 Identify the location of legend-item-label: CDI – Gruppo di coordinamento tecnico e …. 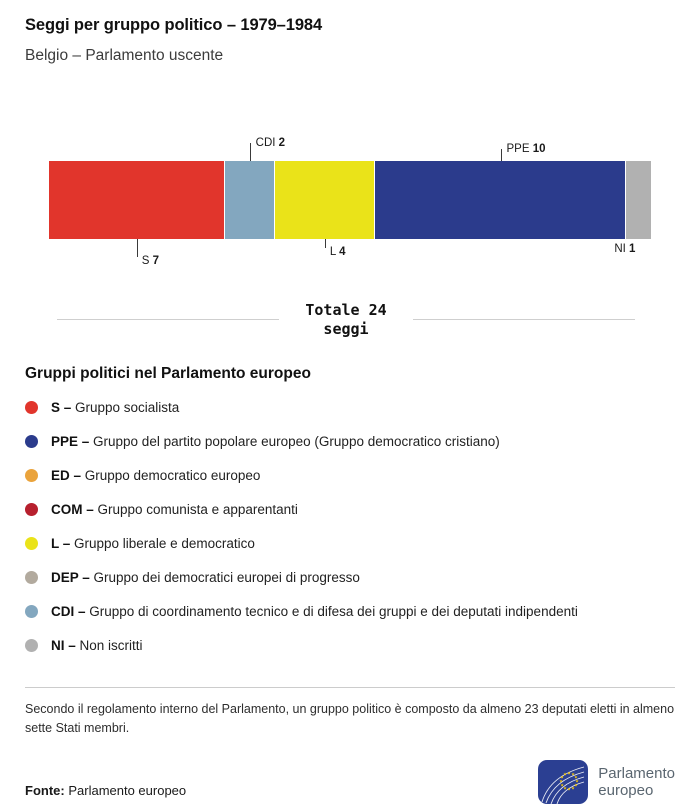
(314, 611).